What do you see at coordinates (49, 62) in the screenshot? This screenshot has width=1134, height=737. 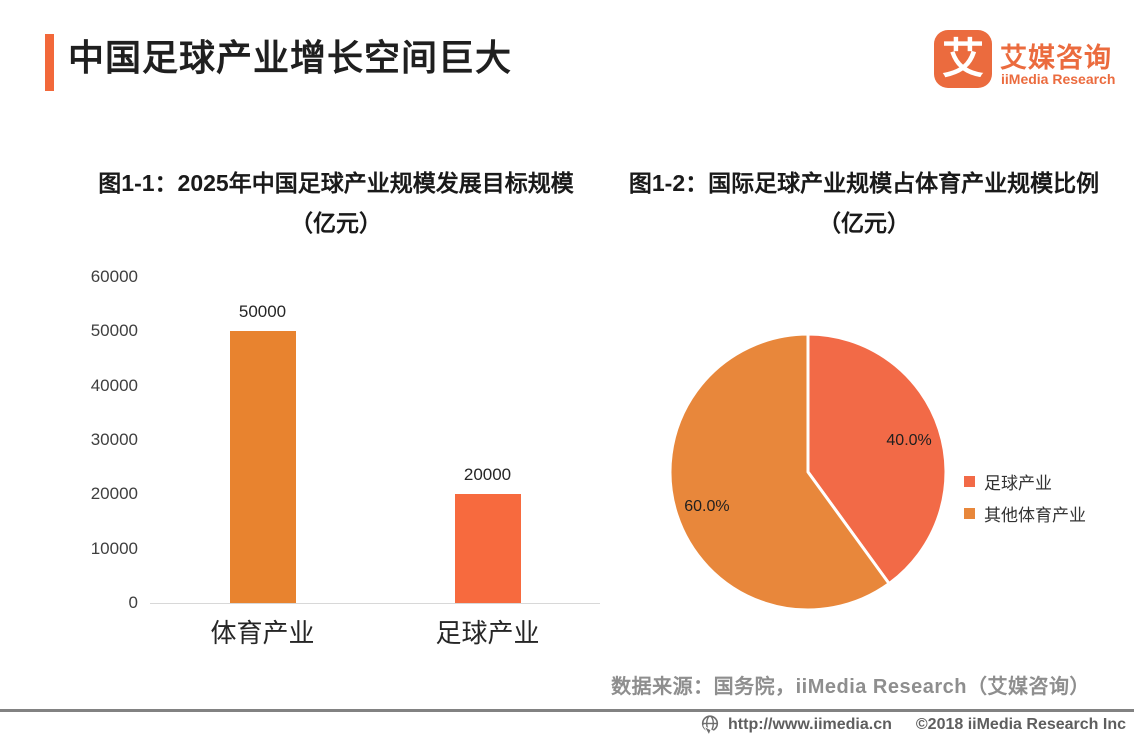 I see `title-accent-bar` at bounding box center [49, 62].